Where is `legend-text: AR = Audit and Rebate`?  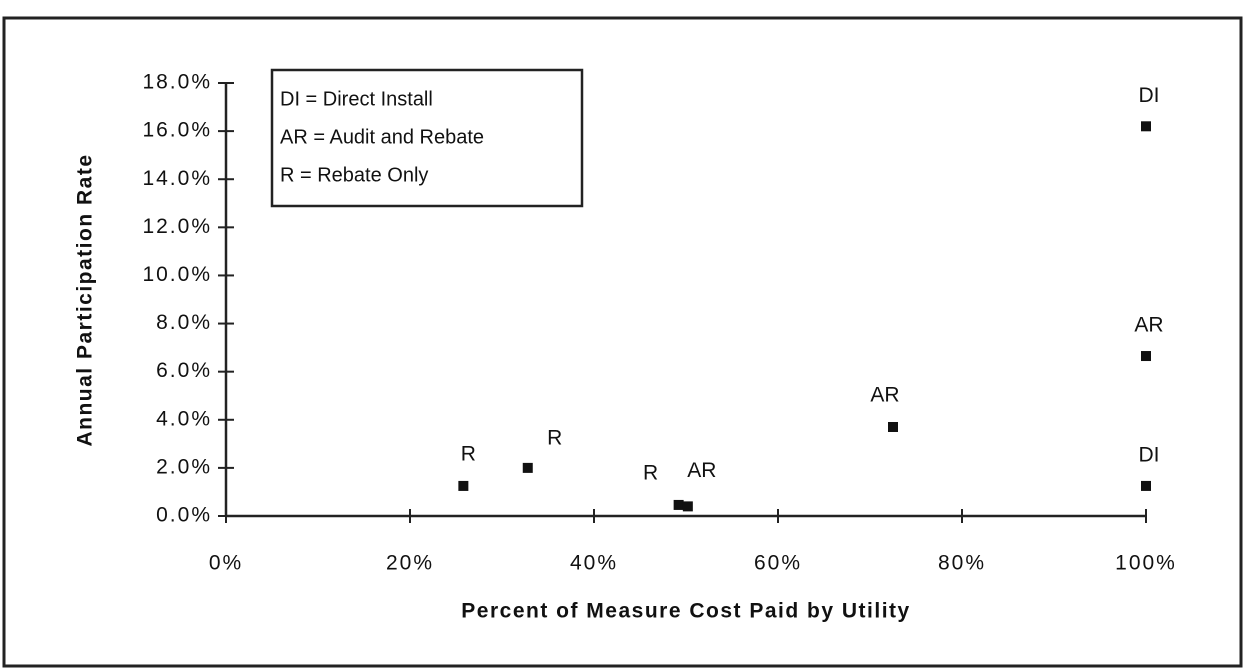 legend-text: AR = Audit and Rebate is located at coordinates (382, 137).